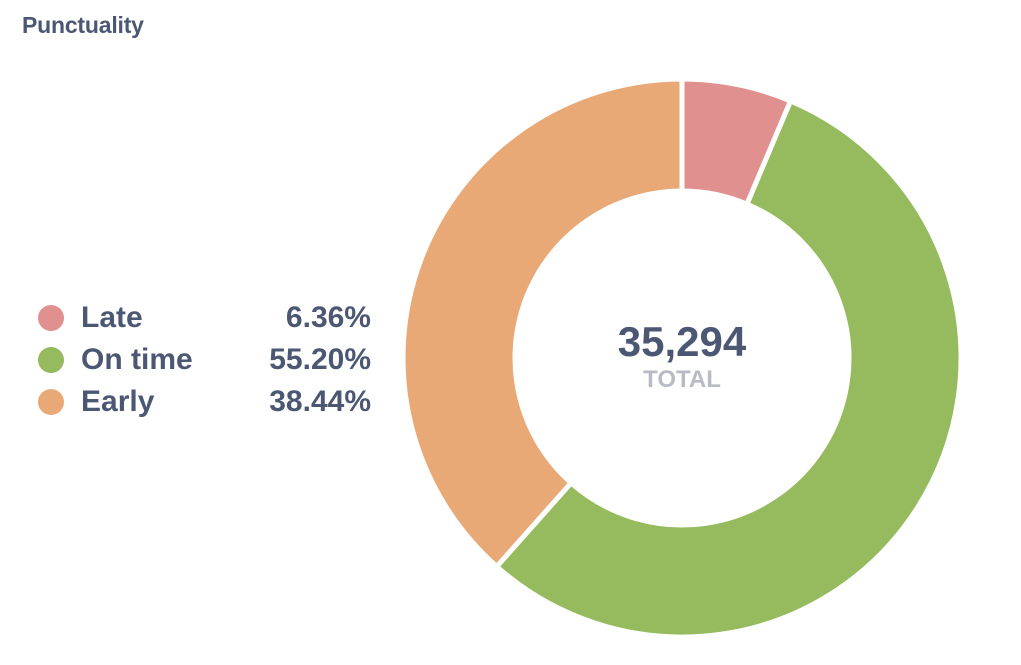 Image resolution: width=1021 pixels, height=665 pixels. What do you see at coordinates (328, 317) in the screenshot?
I see `legend-value: 6.36%` at bounding box center [328, 317].